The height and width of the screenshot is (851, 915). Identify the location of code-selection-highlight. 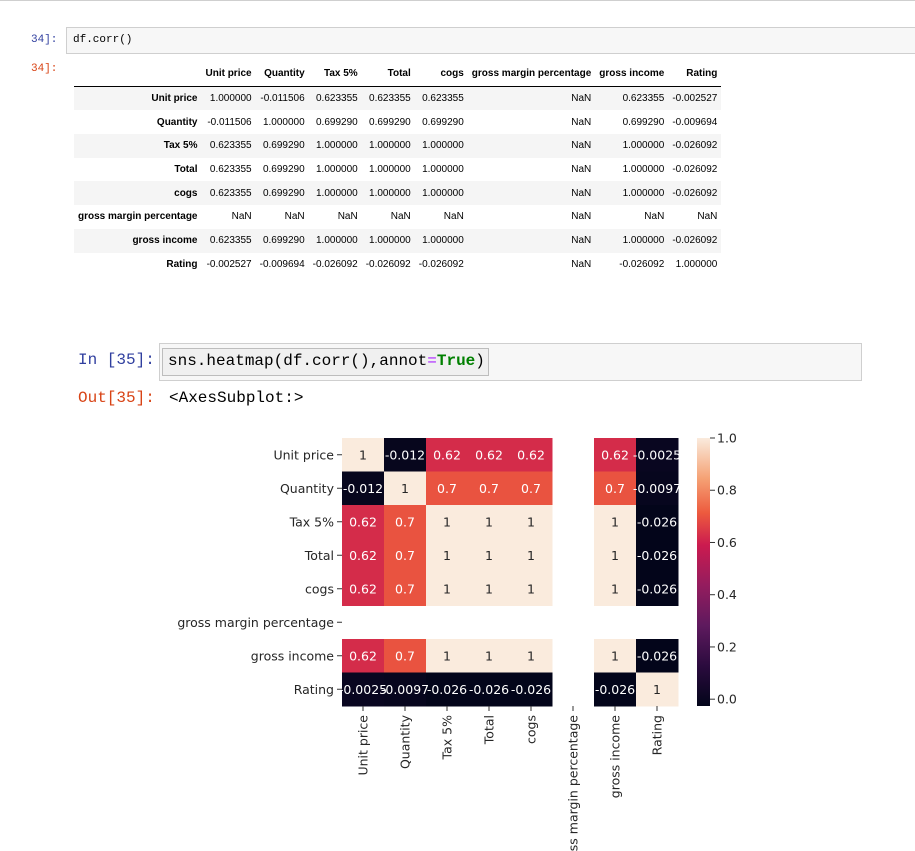
(325, 362).